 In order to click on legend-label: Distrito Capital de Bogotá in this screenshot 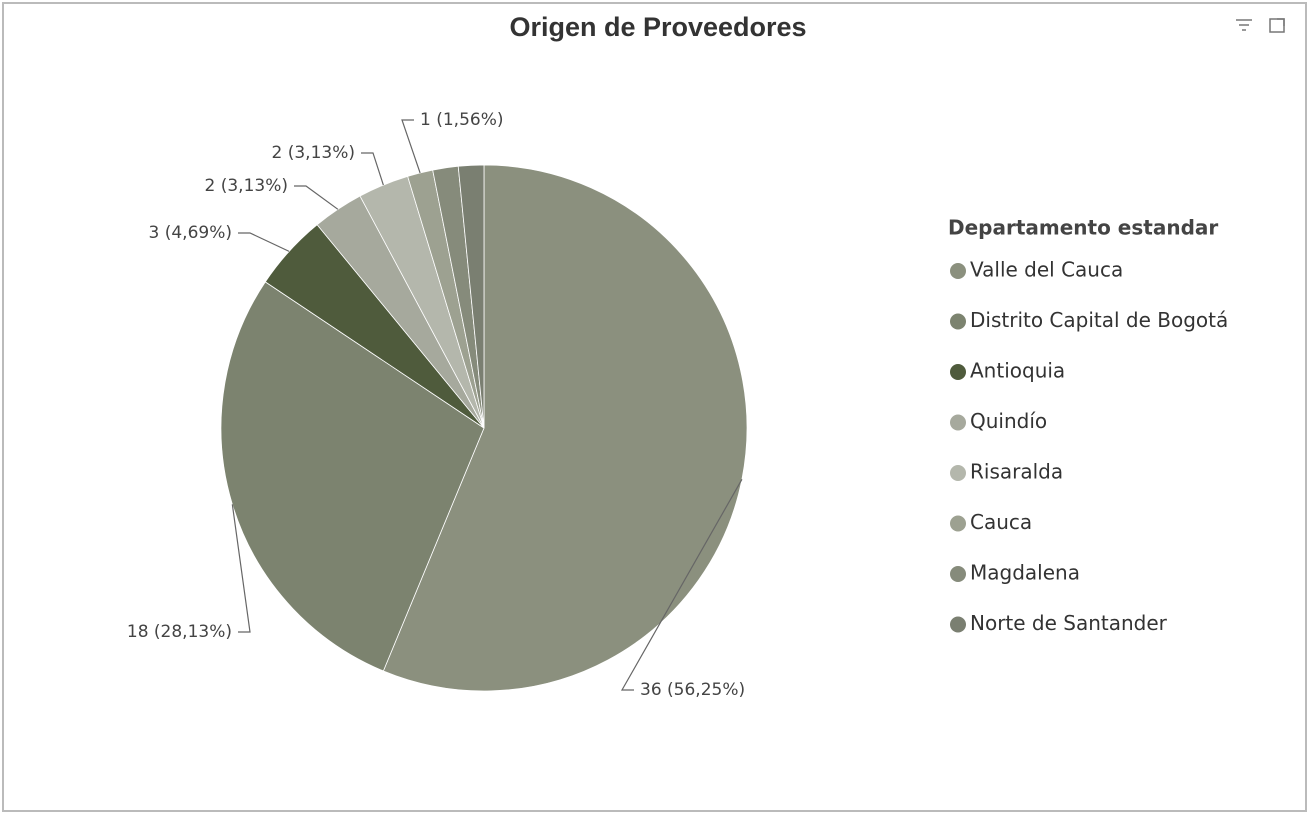, I will do `click(1099, 320)`.